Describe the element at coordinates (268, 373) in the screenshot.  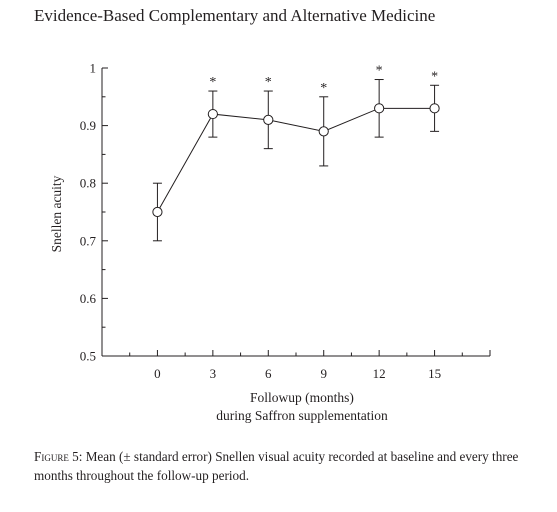
I see `x-tick-label: 6` at that location.